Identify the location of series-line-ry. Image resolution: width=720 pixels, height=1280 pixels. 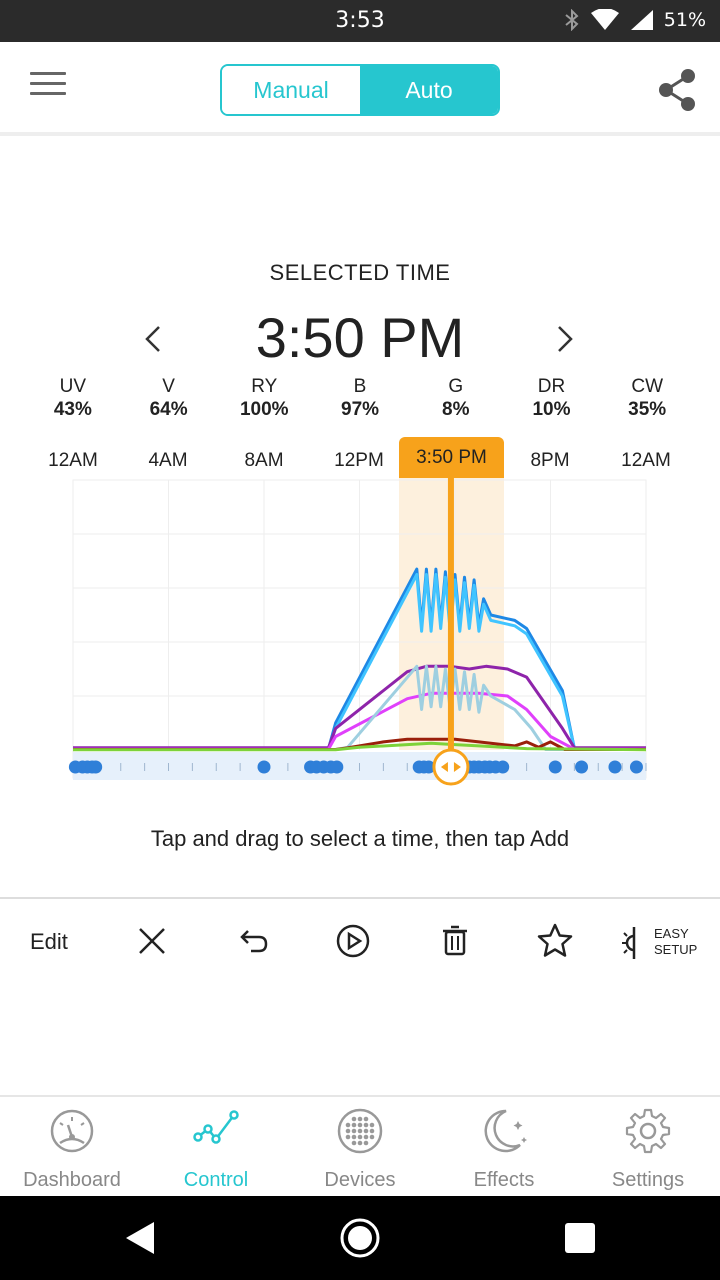
(359, 662).